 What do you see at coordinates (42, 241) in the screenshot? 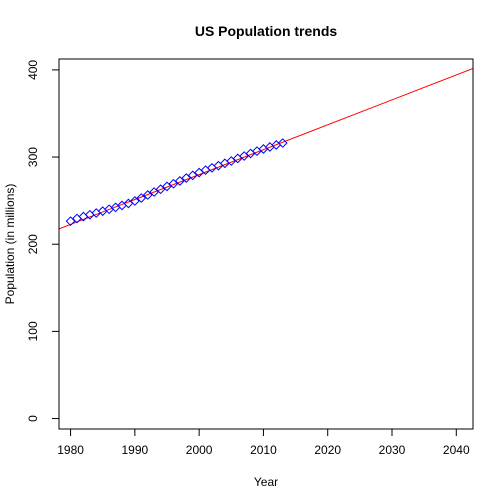
I see `y-axis: 0 100 200 300 400` at bounding box center [42, 241].